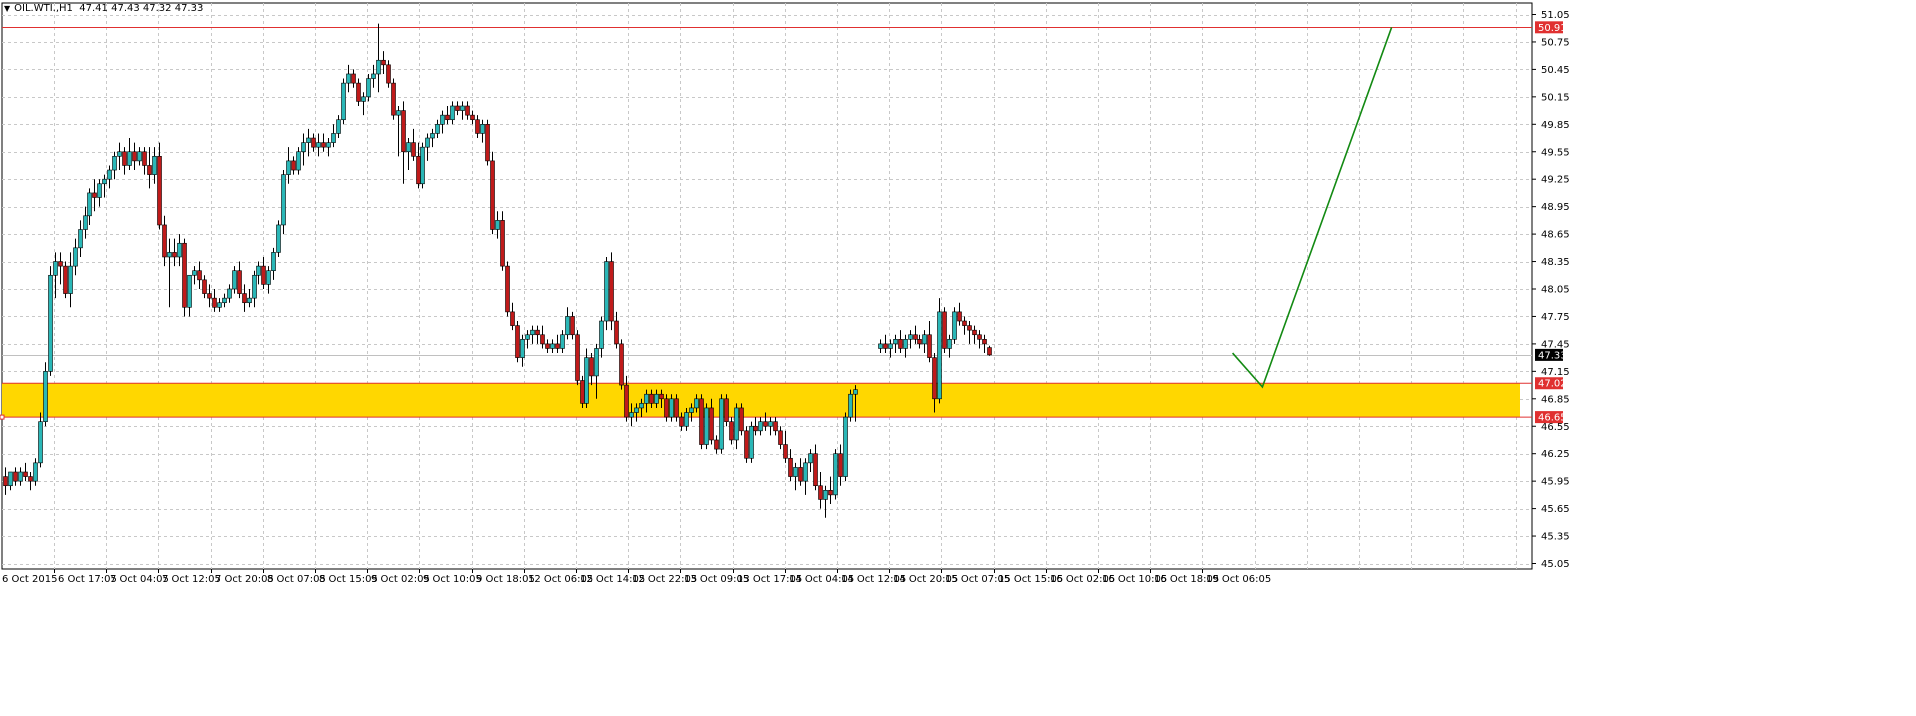 The image size is (1916, 716). What do you see at coordinates (664, 579) in the screenshot?
I see `x-tick-label: 12 Oct 22:05` at bounding box center [664, 579].